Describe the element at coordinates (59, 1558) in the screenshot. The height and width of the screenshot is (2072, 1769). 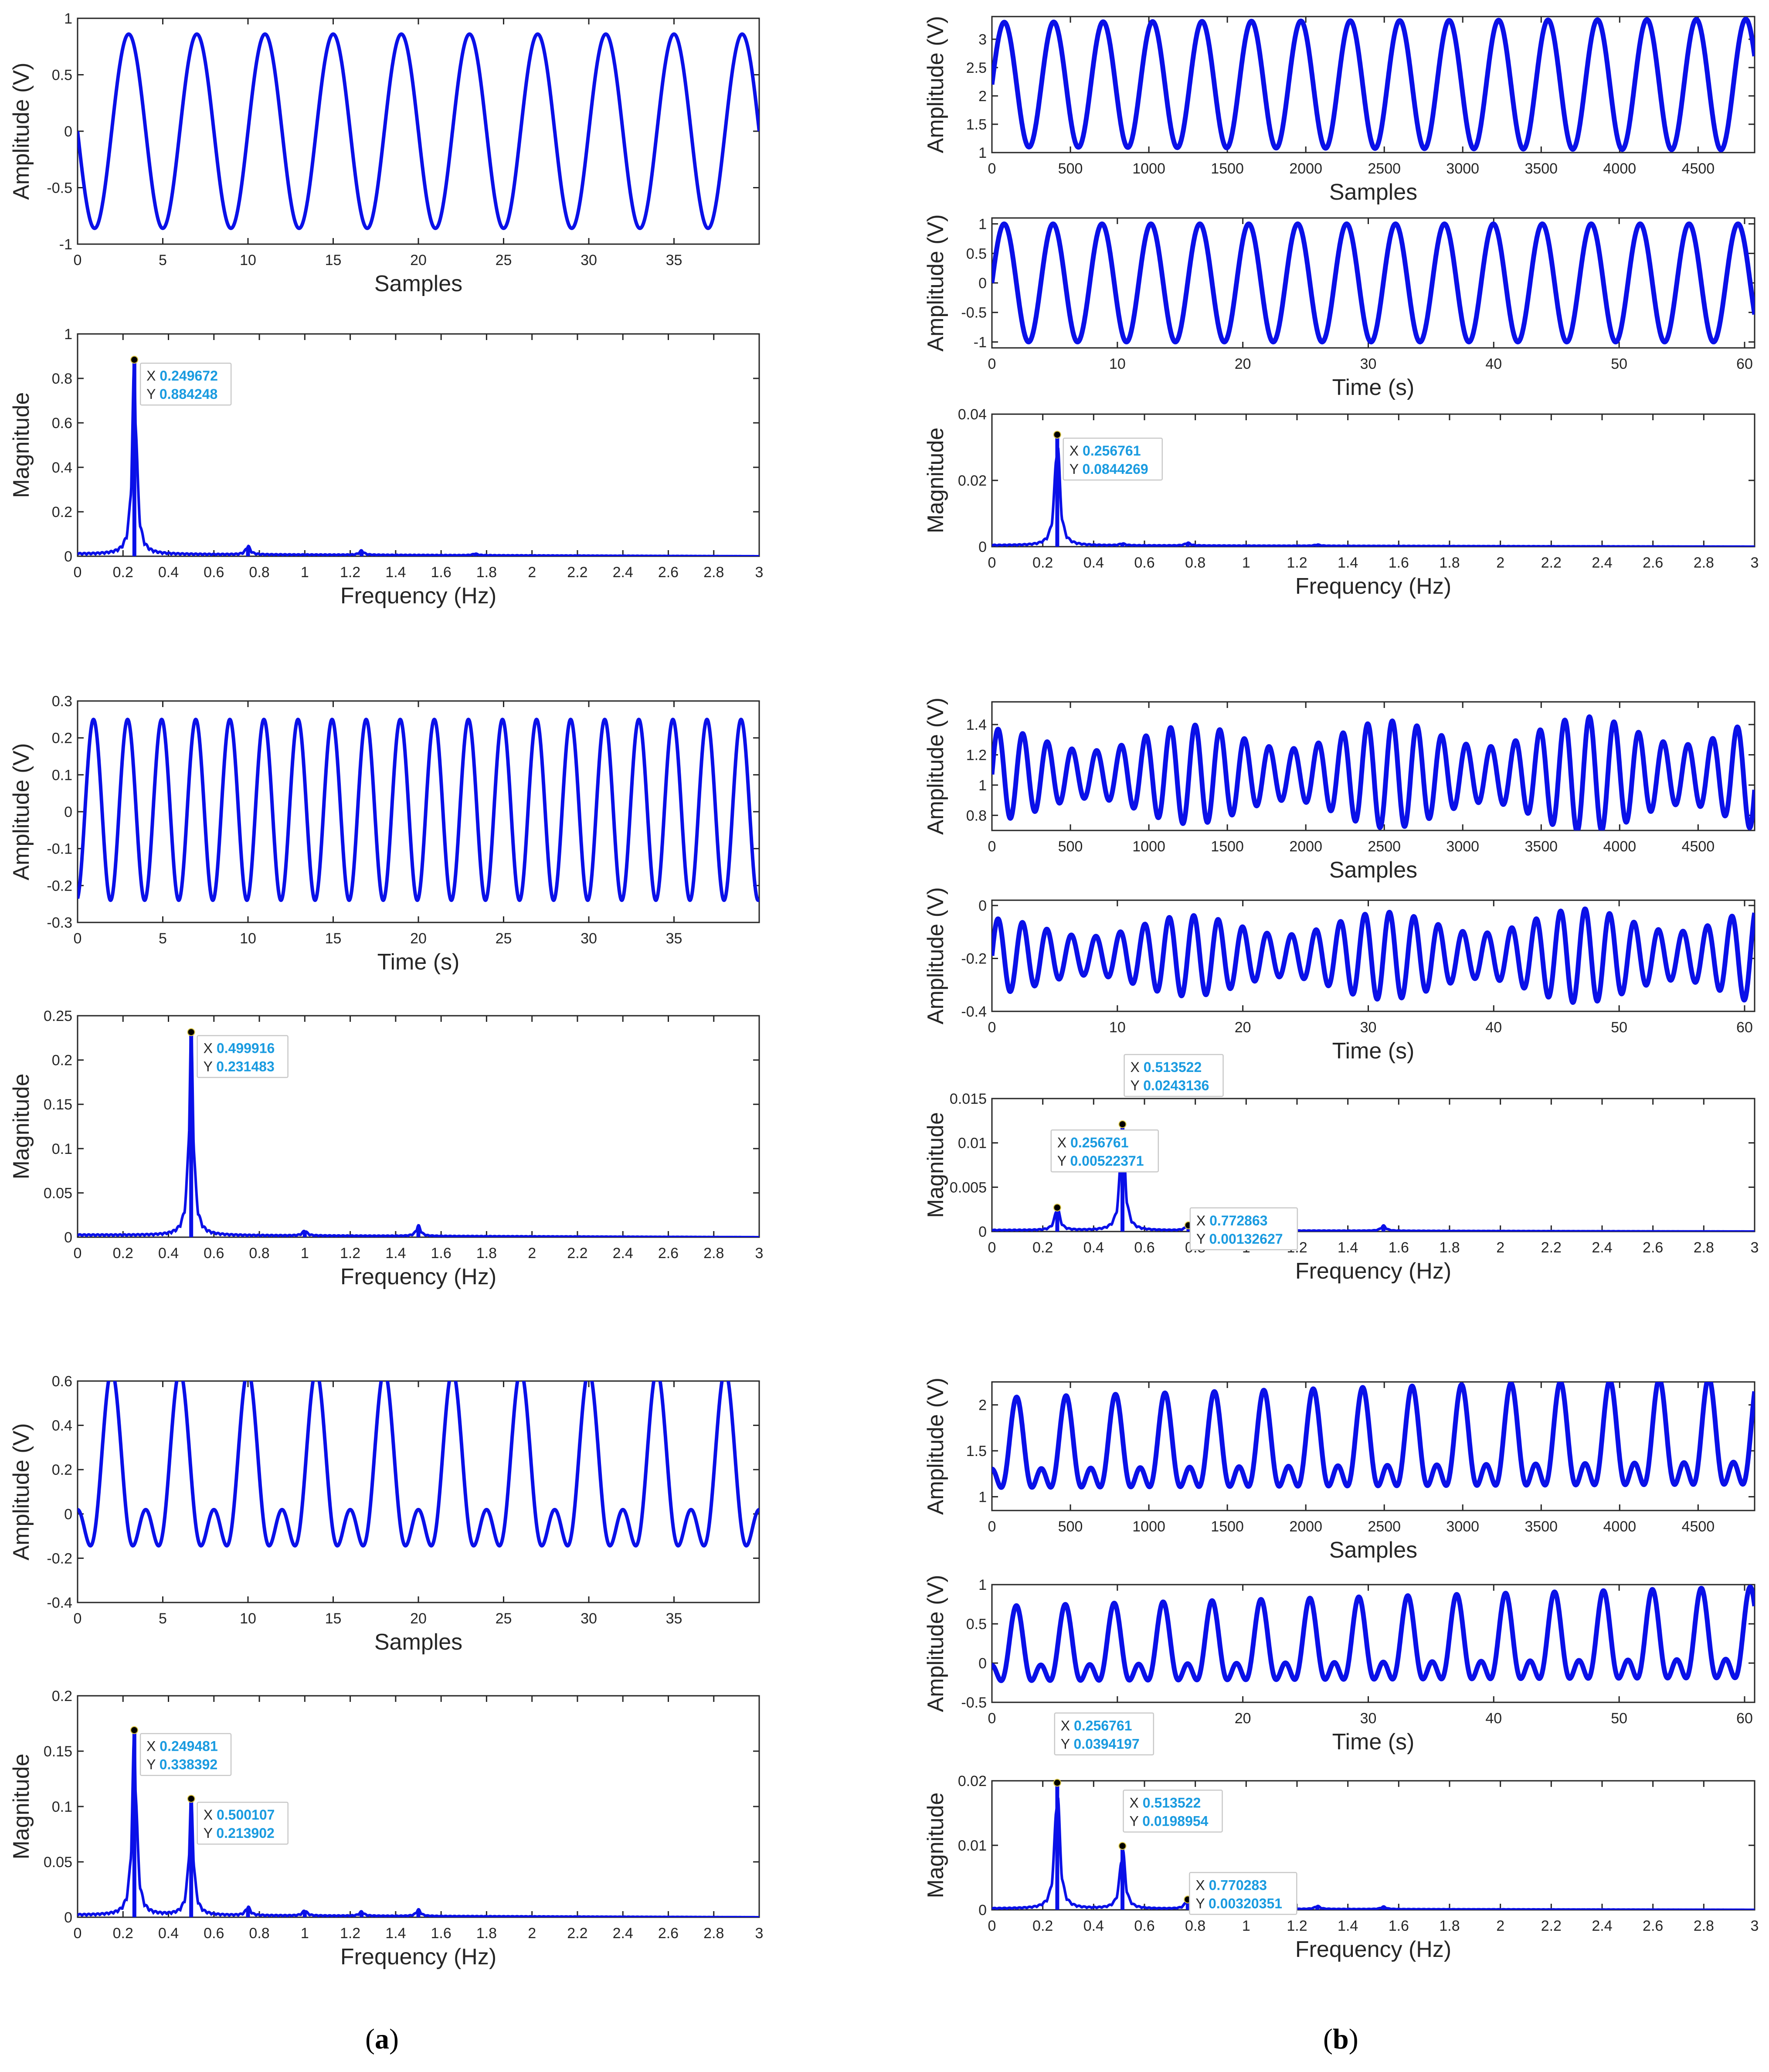
I see `y-tick-label: -0.2` at that location.